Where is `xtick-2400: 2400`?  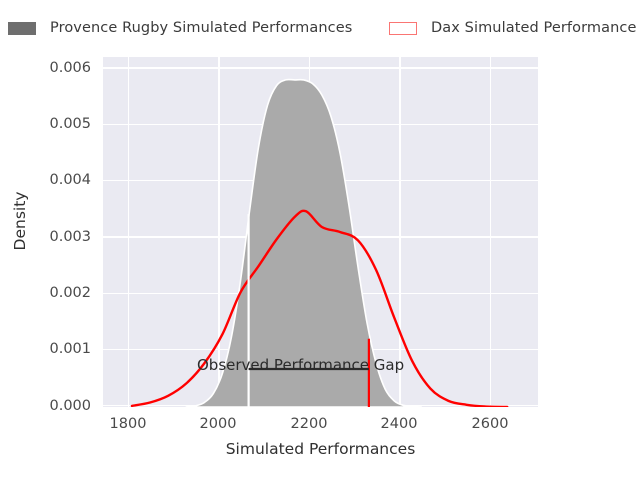 xtick-2400: 2400 is located at coordinates (399, 424).